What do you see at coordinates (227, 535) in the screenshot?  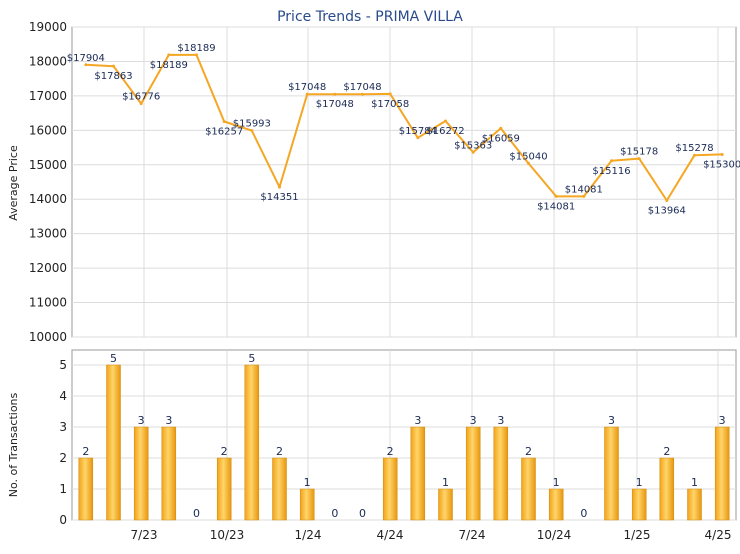 I see `x-tick-label: 10/23` at bounding box center [227, 535].